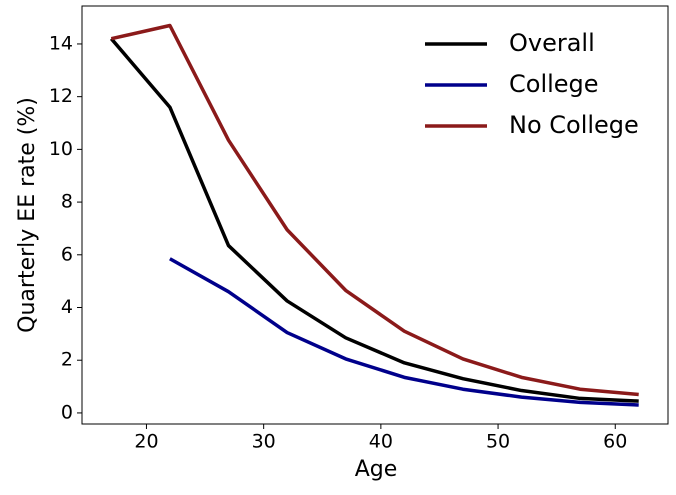 Image resolution: width=676 pixels, height=495 pixels. What do you see at coordinates (67, 254) in the screenshot?
I see `y-tick-label: 6` at bounding box center [67, 254].